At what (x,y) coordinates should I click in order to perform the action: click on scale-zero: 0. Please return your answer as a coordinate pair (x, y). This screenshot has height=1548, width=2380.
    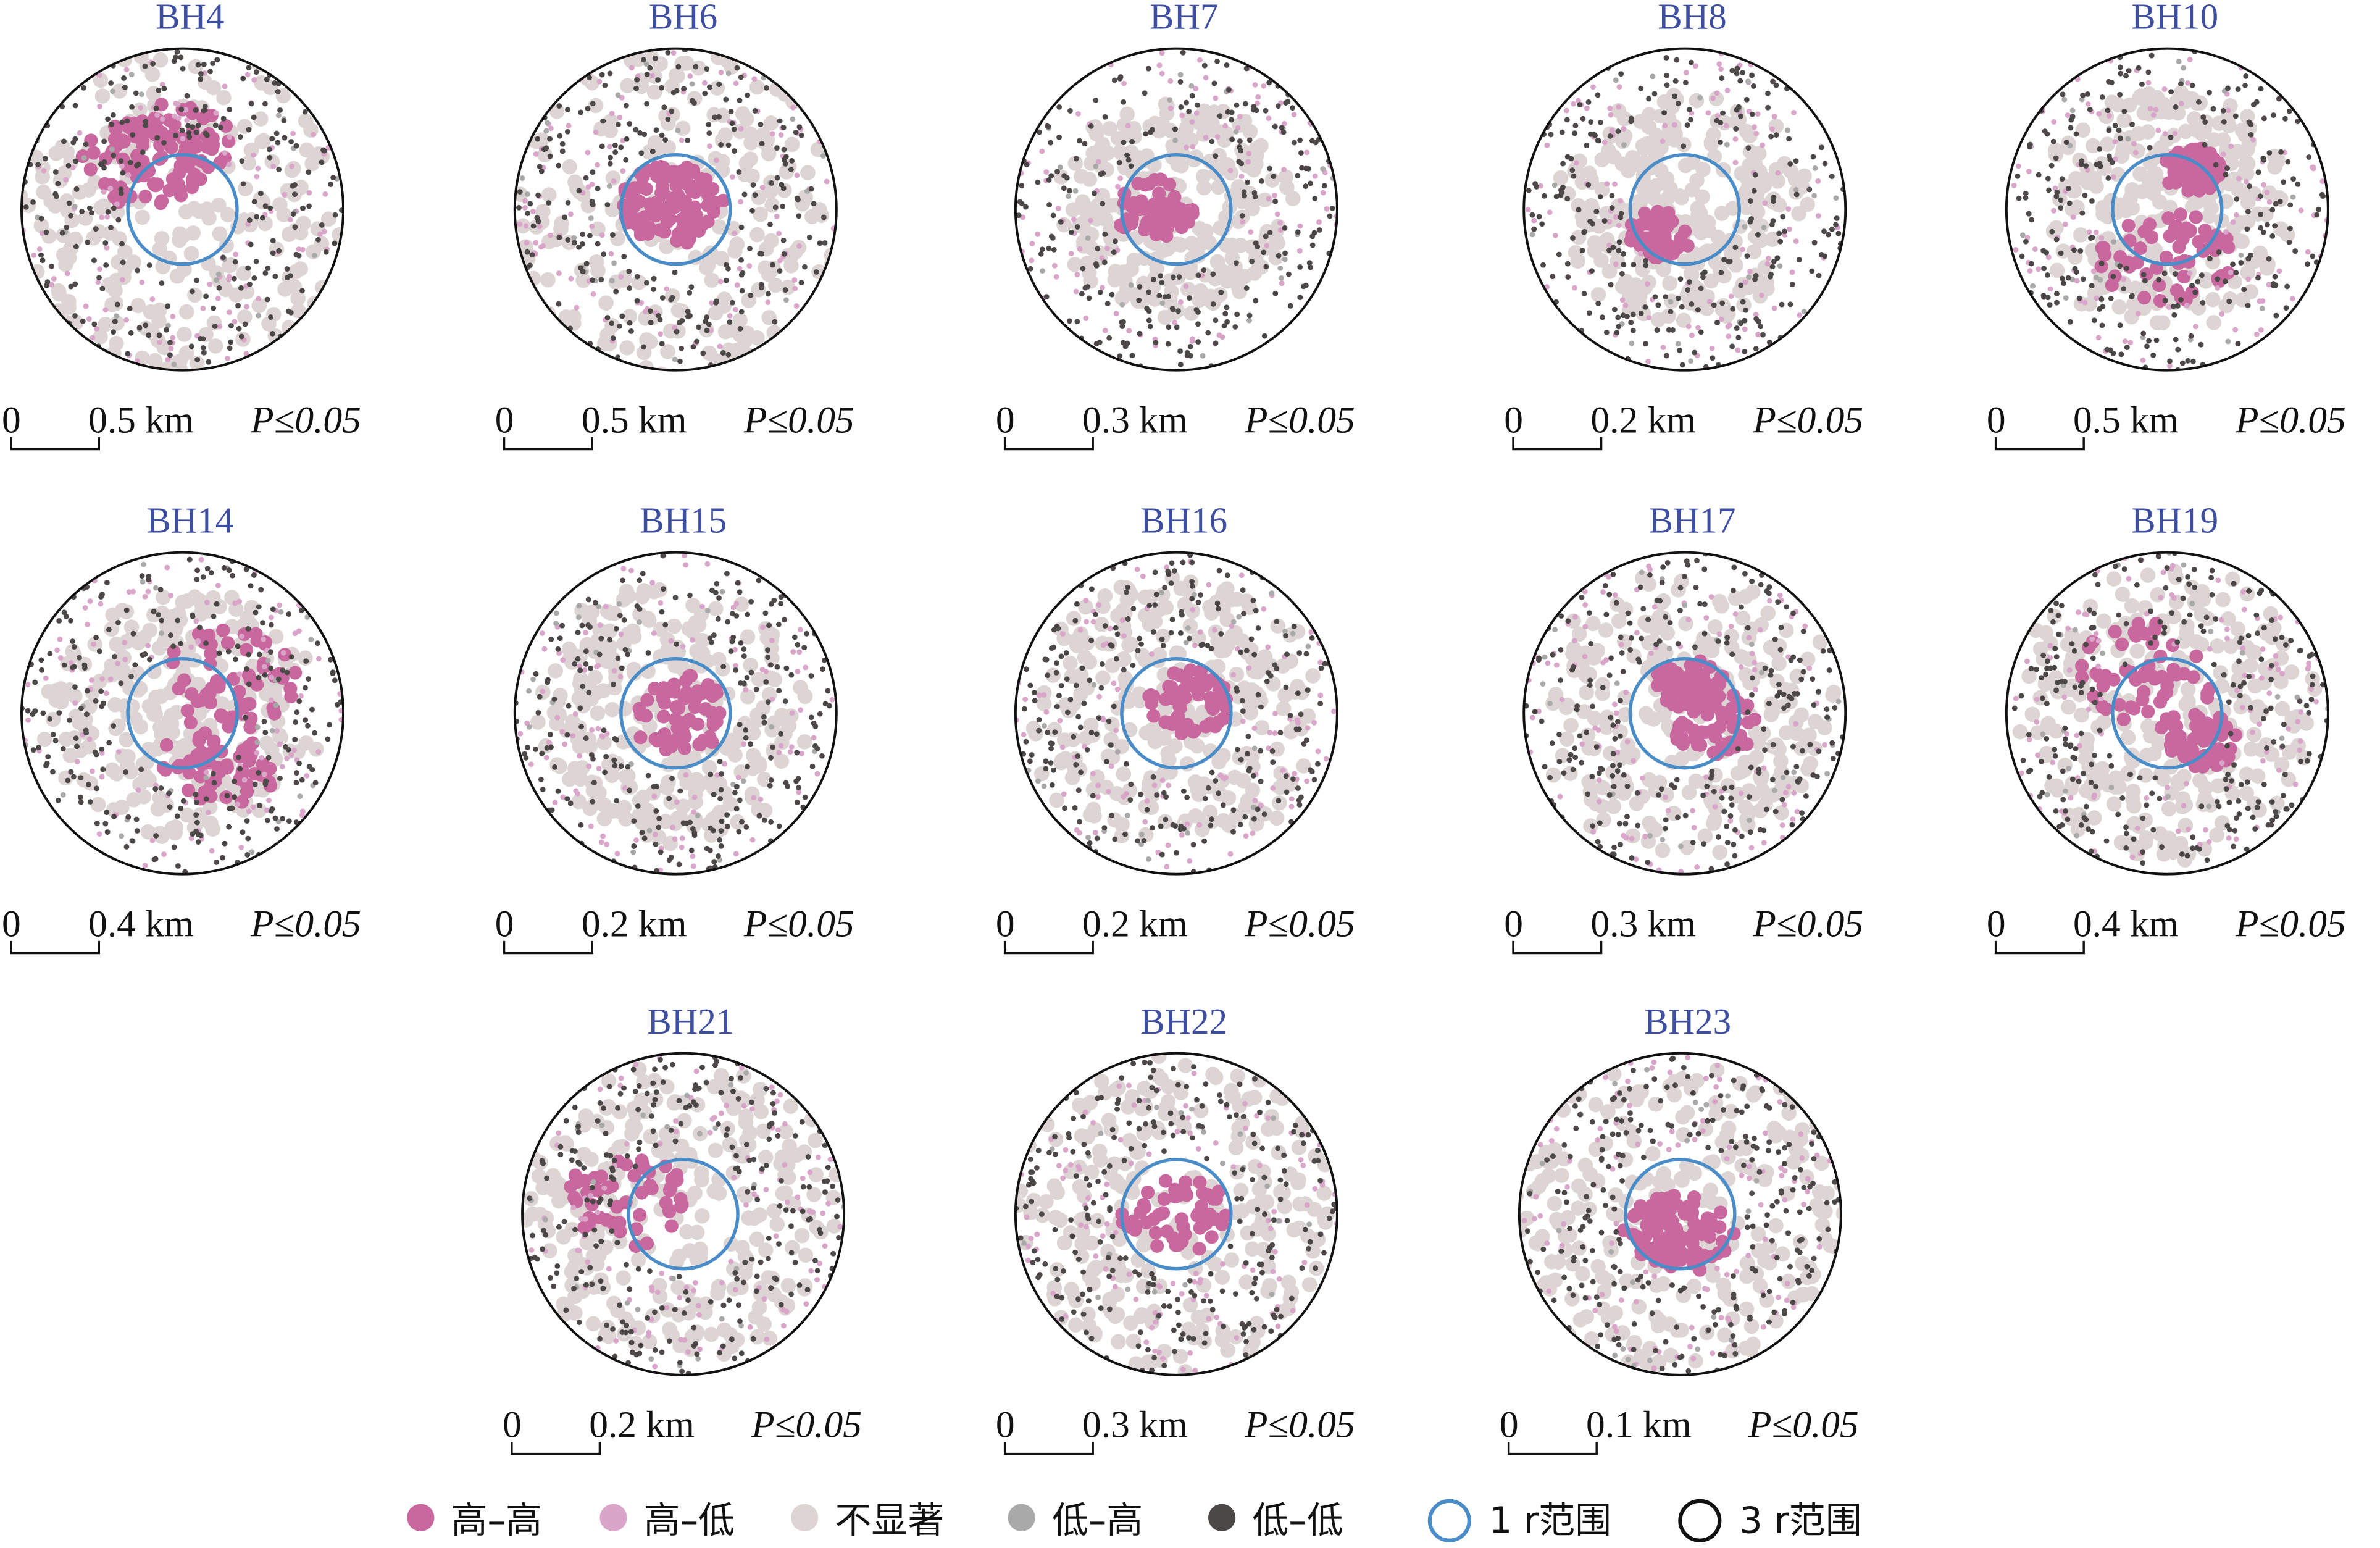
    Looking at the image, I should click on (1997, 420).